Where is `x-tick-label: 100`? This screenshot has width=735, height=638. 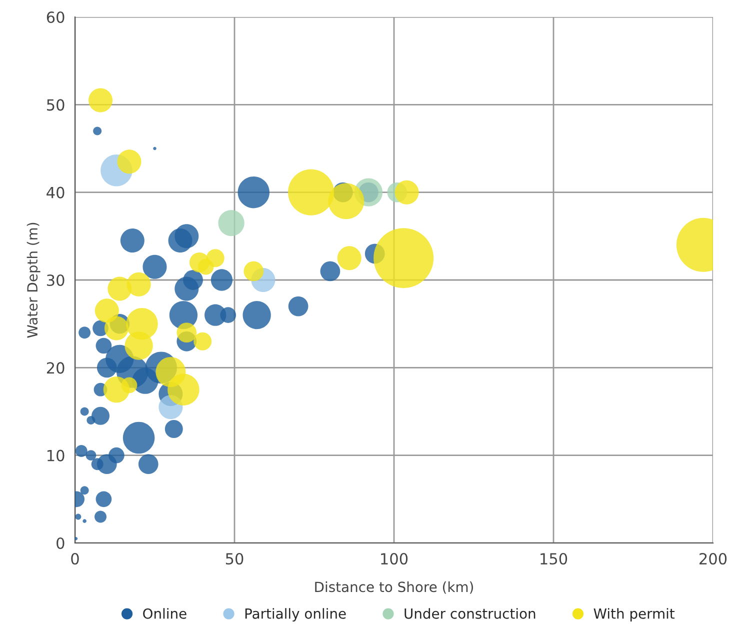 x-tick-label: 100 is located at coordinates (394, 558).